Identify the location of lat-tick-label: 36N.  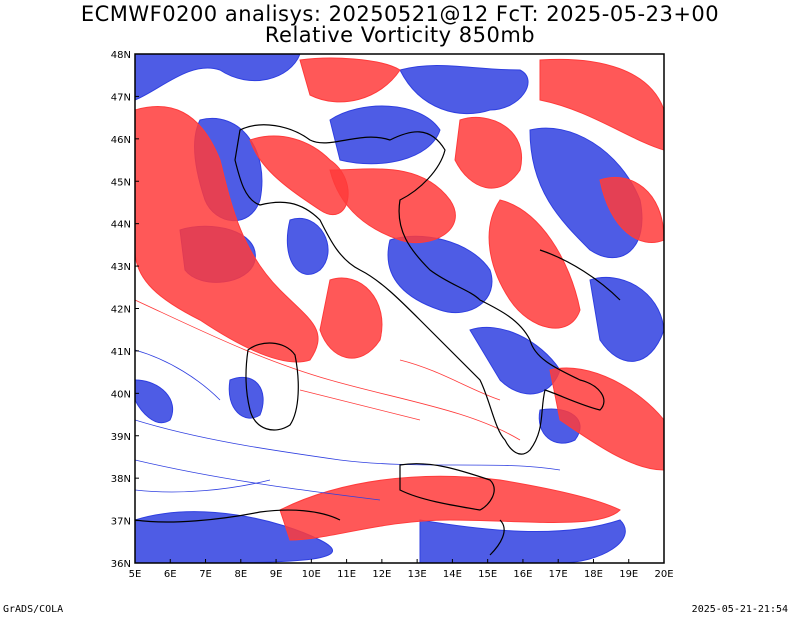
(121, 564).